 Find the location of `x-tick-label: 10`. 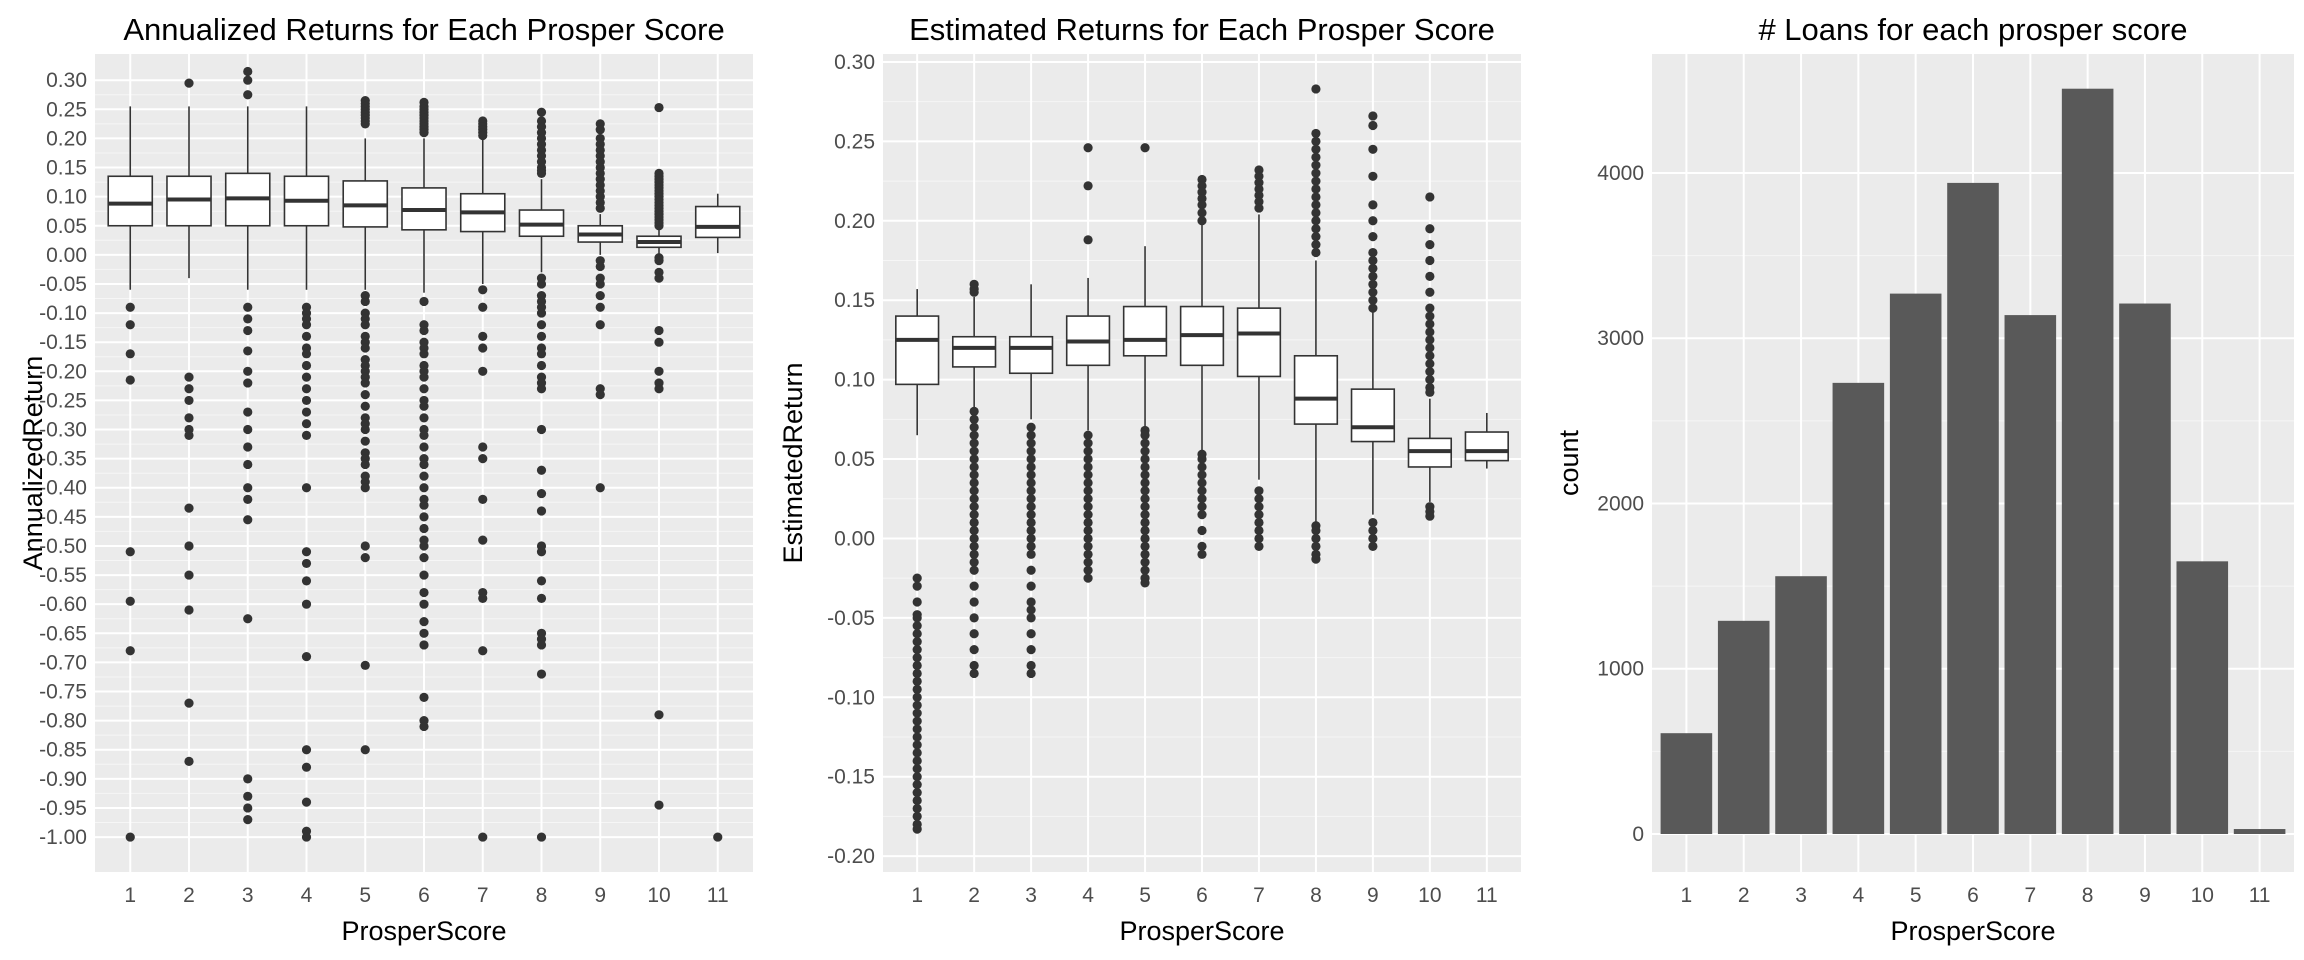

x-tick-label: 10 is located at coordinates (2202, 895).